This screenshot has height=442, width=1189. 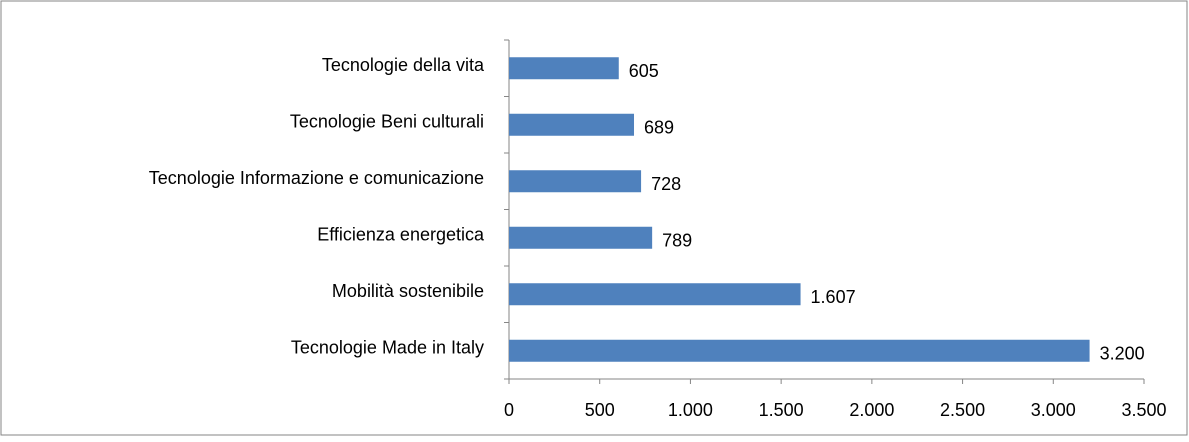 What do you see at coordinates (666, 184) in the screenshot?
I see `value-label: 728` at bounding box center [666, 184].